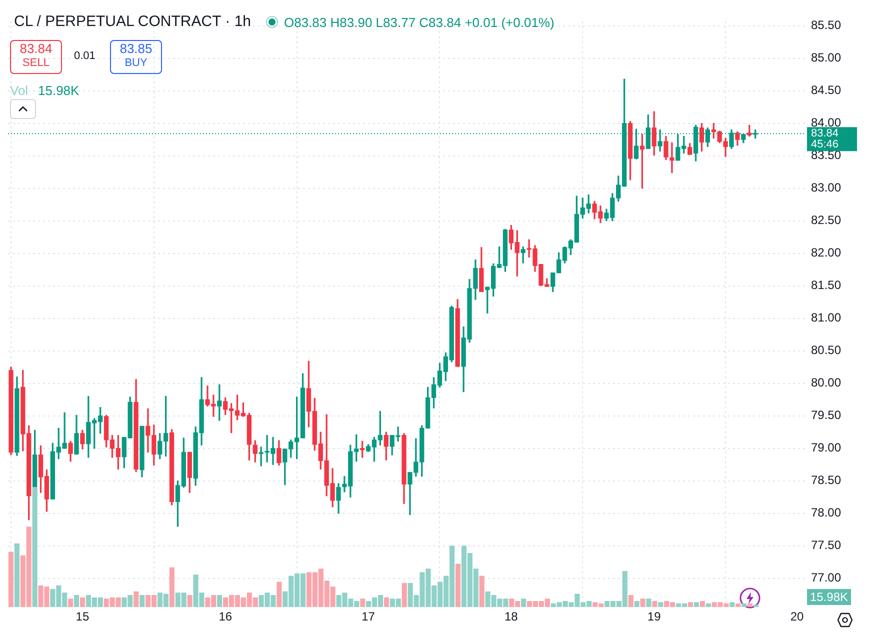 The width and height of the screenshot is (874, 639). I want to click on y-tick-label: 78.00, so click(826, 513).